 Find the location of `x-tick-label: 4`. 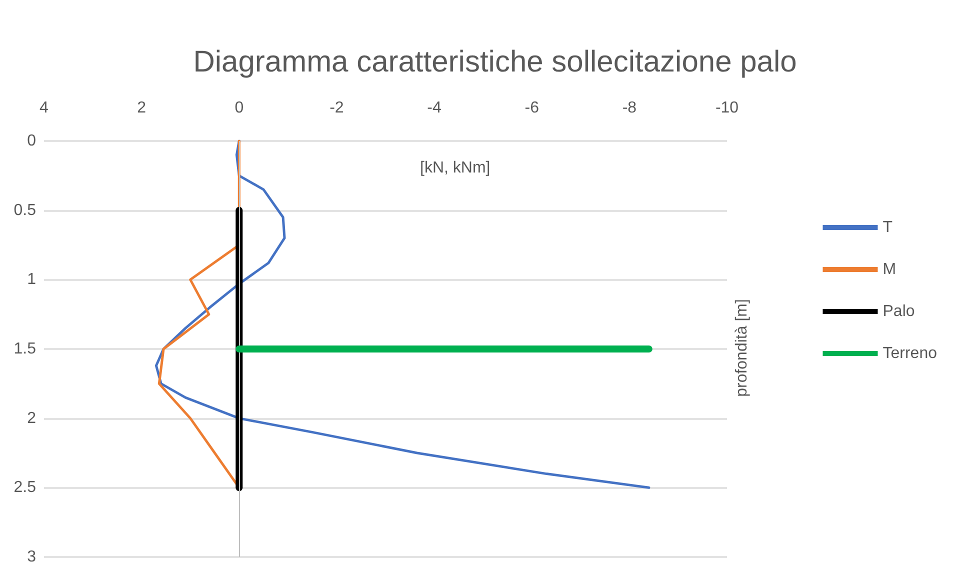

x-tick-label: 4 is located at coordinates (44, 108).